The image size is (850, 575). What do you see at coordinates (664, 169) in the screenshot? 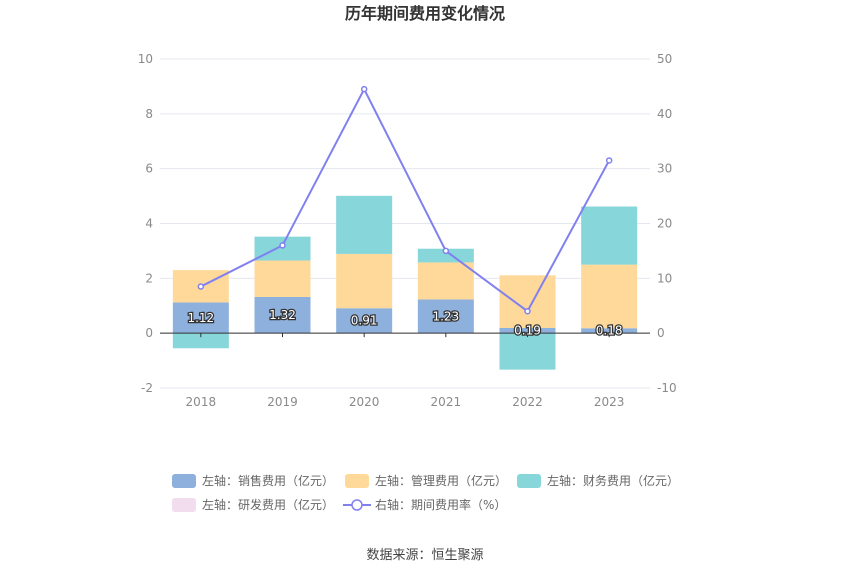
I see `right-tick-label: 30` at bounding box center [664, 169].